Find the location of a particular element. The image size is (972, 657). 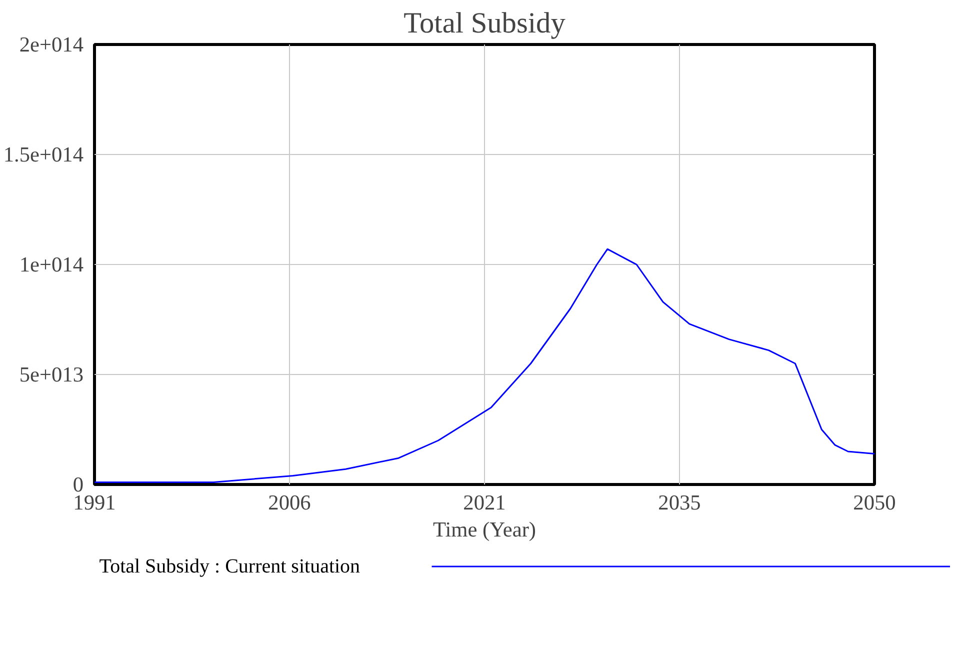

y-tick-label: 2e+014 is located at coordinates (51, 44).